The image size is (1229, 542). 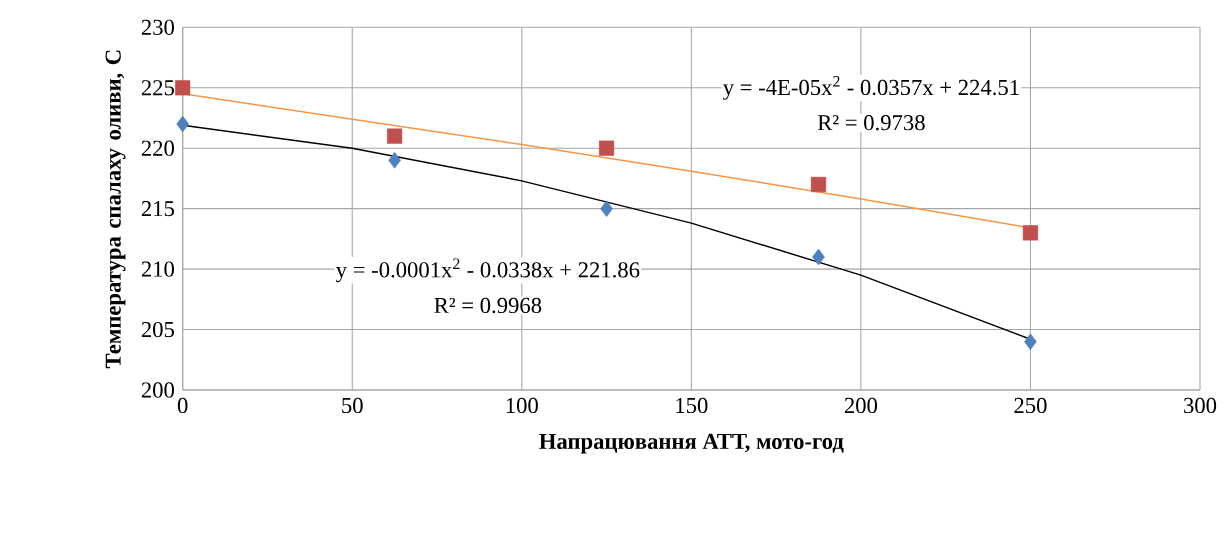 What do you see at coordinates (691, 443) in the screenshot?
I see `x-axis-title: Напрацювання АТТ, мото-год` at bounding box center [691, 443].